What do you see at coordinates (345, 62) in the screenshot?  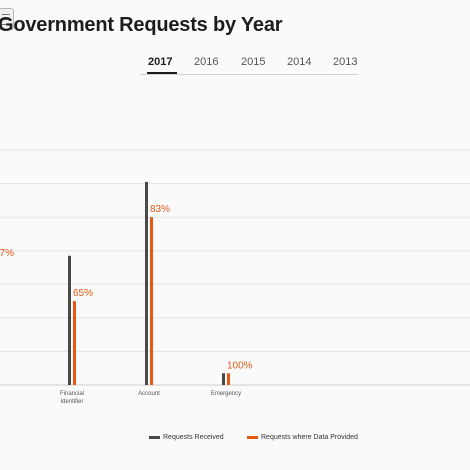 I see `tab-2013: 2013` at bounding box center [345, 62].